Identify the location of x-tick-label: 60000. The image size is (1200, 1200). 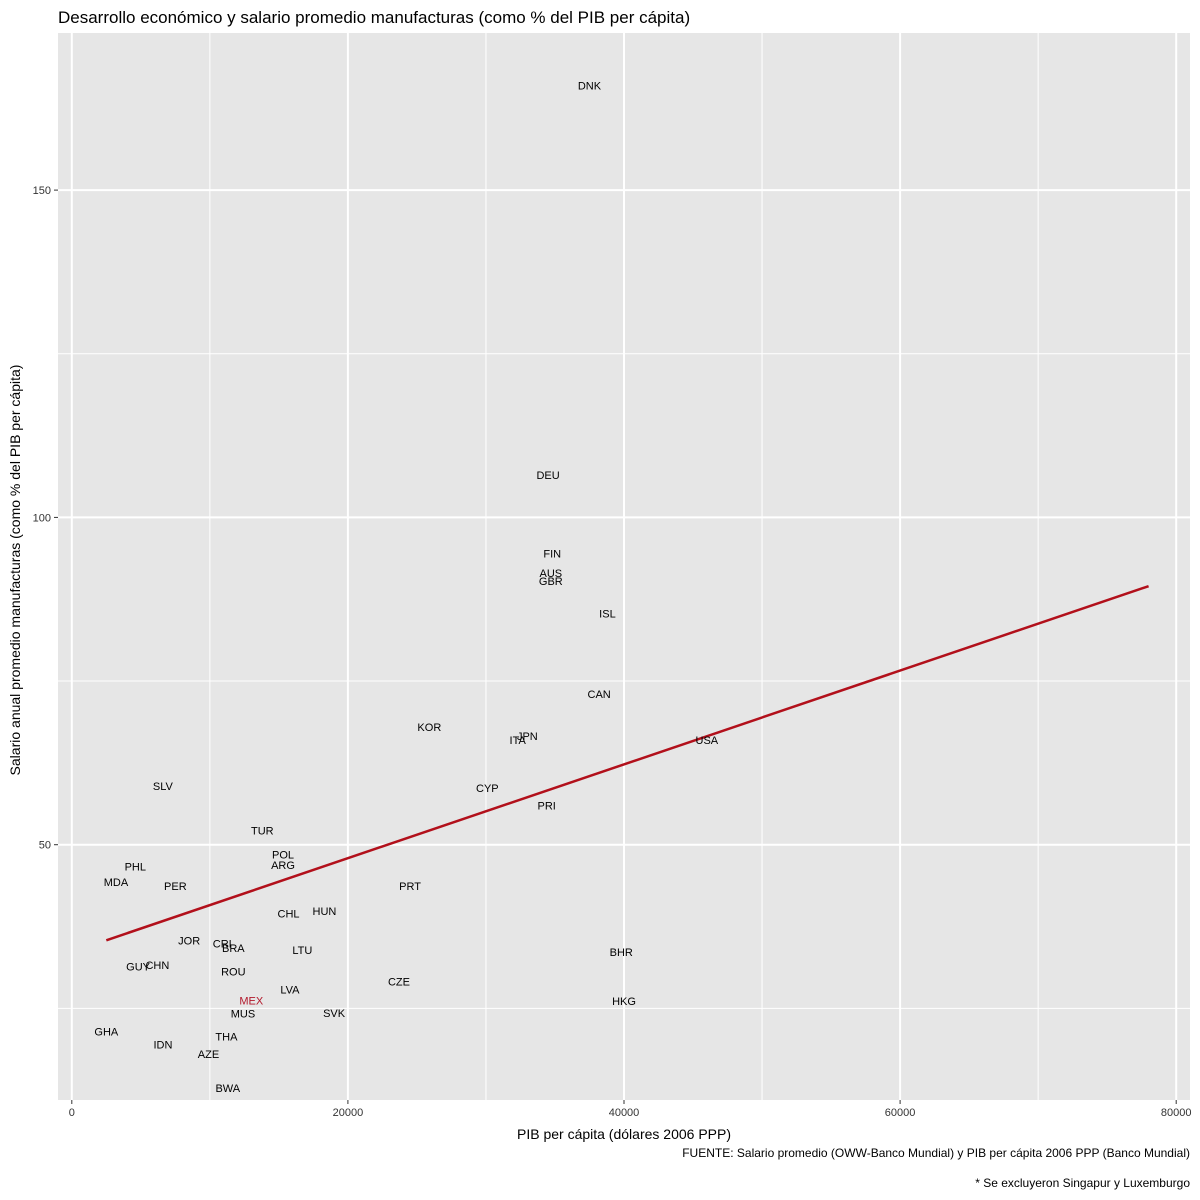
(900, 1113).